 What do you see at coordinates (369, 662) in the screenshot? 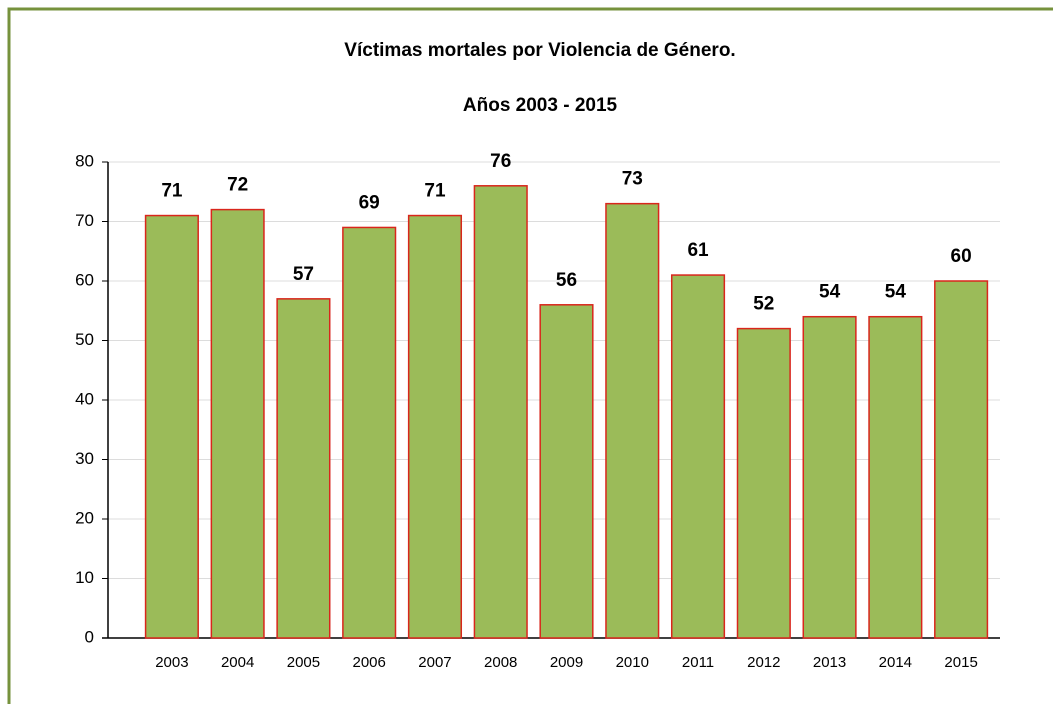
I see `x-tick-label: 2006` at bounding box center [369, 662].